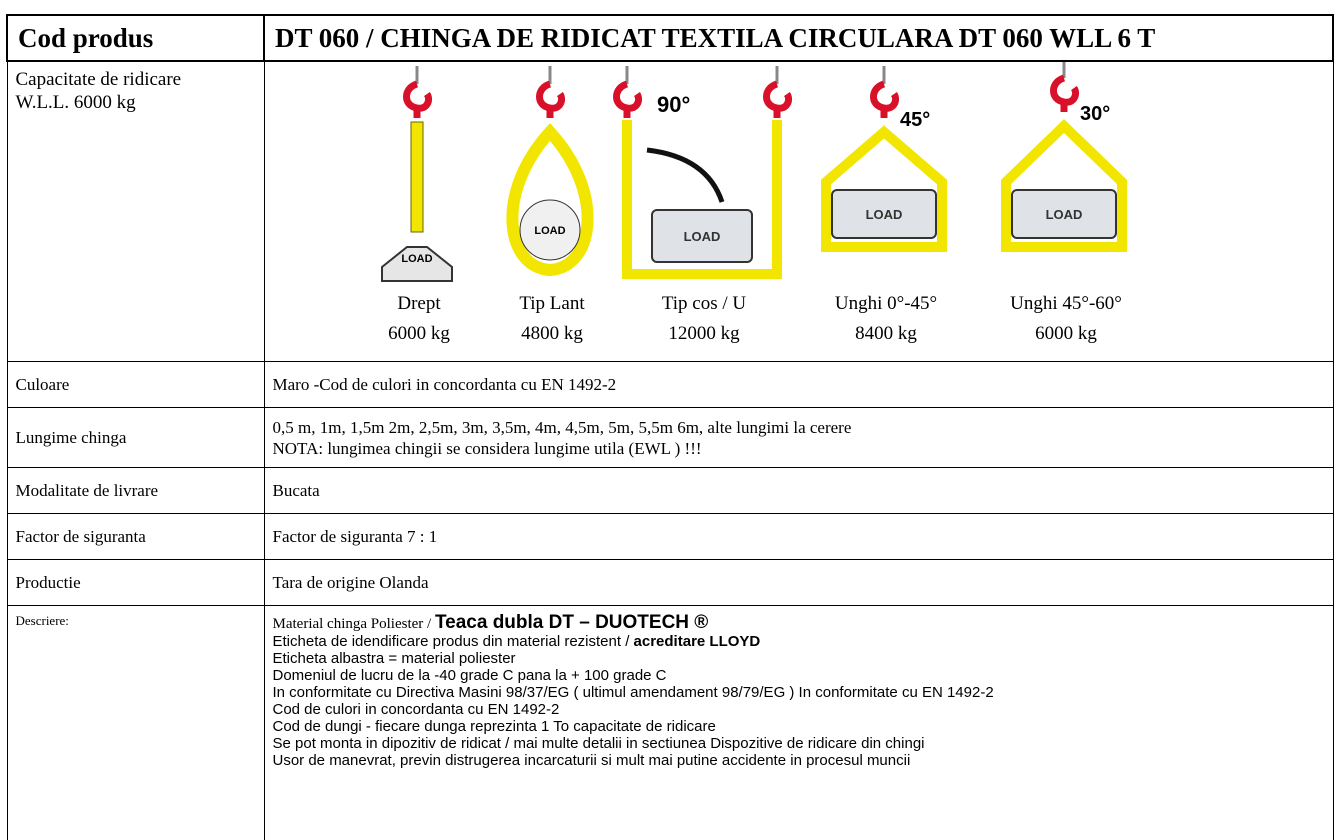 This screenshot has height=840, width=1340. What do you see at coordinates (703, 303) in the screenshot?
I see `sling-name: Tip cos / U` at bounding box center [703, 303].